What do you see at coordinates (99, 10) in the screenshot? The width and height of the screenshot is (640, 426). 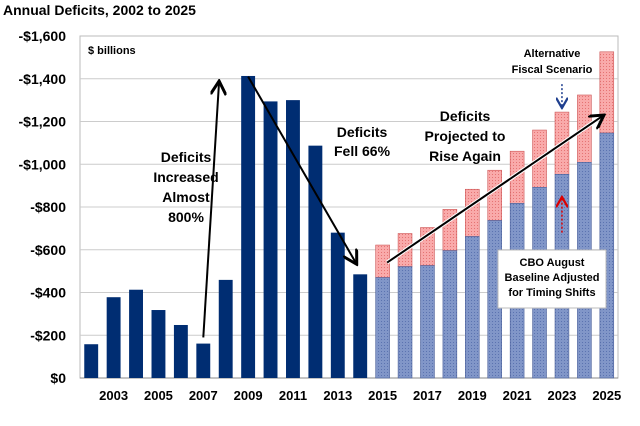 I see `chart-title: Annual Deficits, 2002 to 2025` at bounding box center [99, 10].